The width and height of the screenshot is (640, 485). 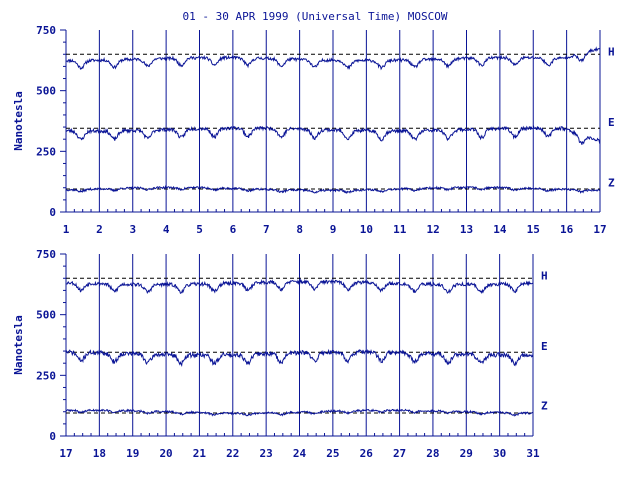 I want to click on x-tick-label: 29, so click(x=466, y=453).